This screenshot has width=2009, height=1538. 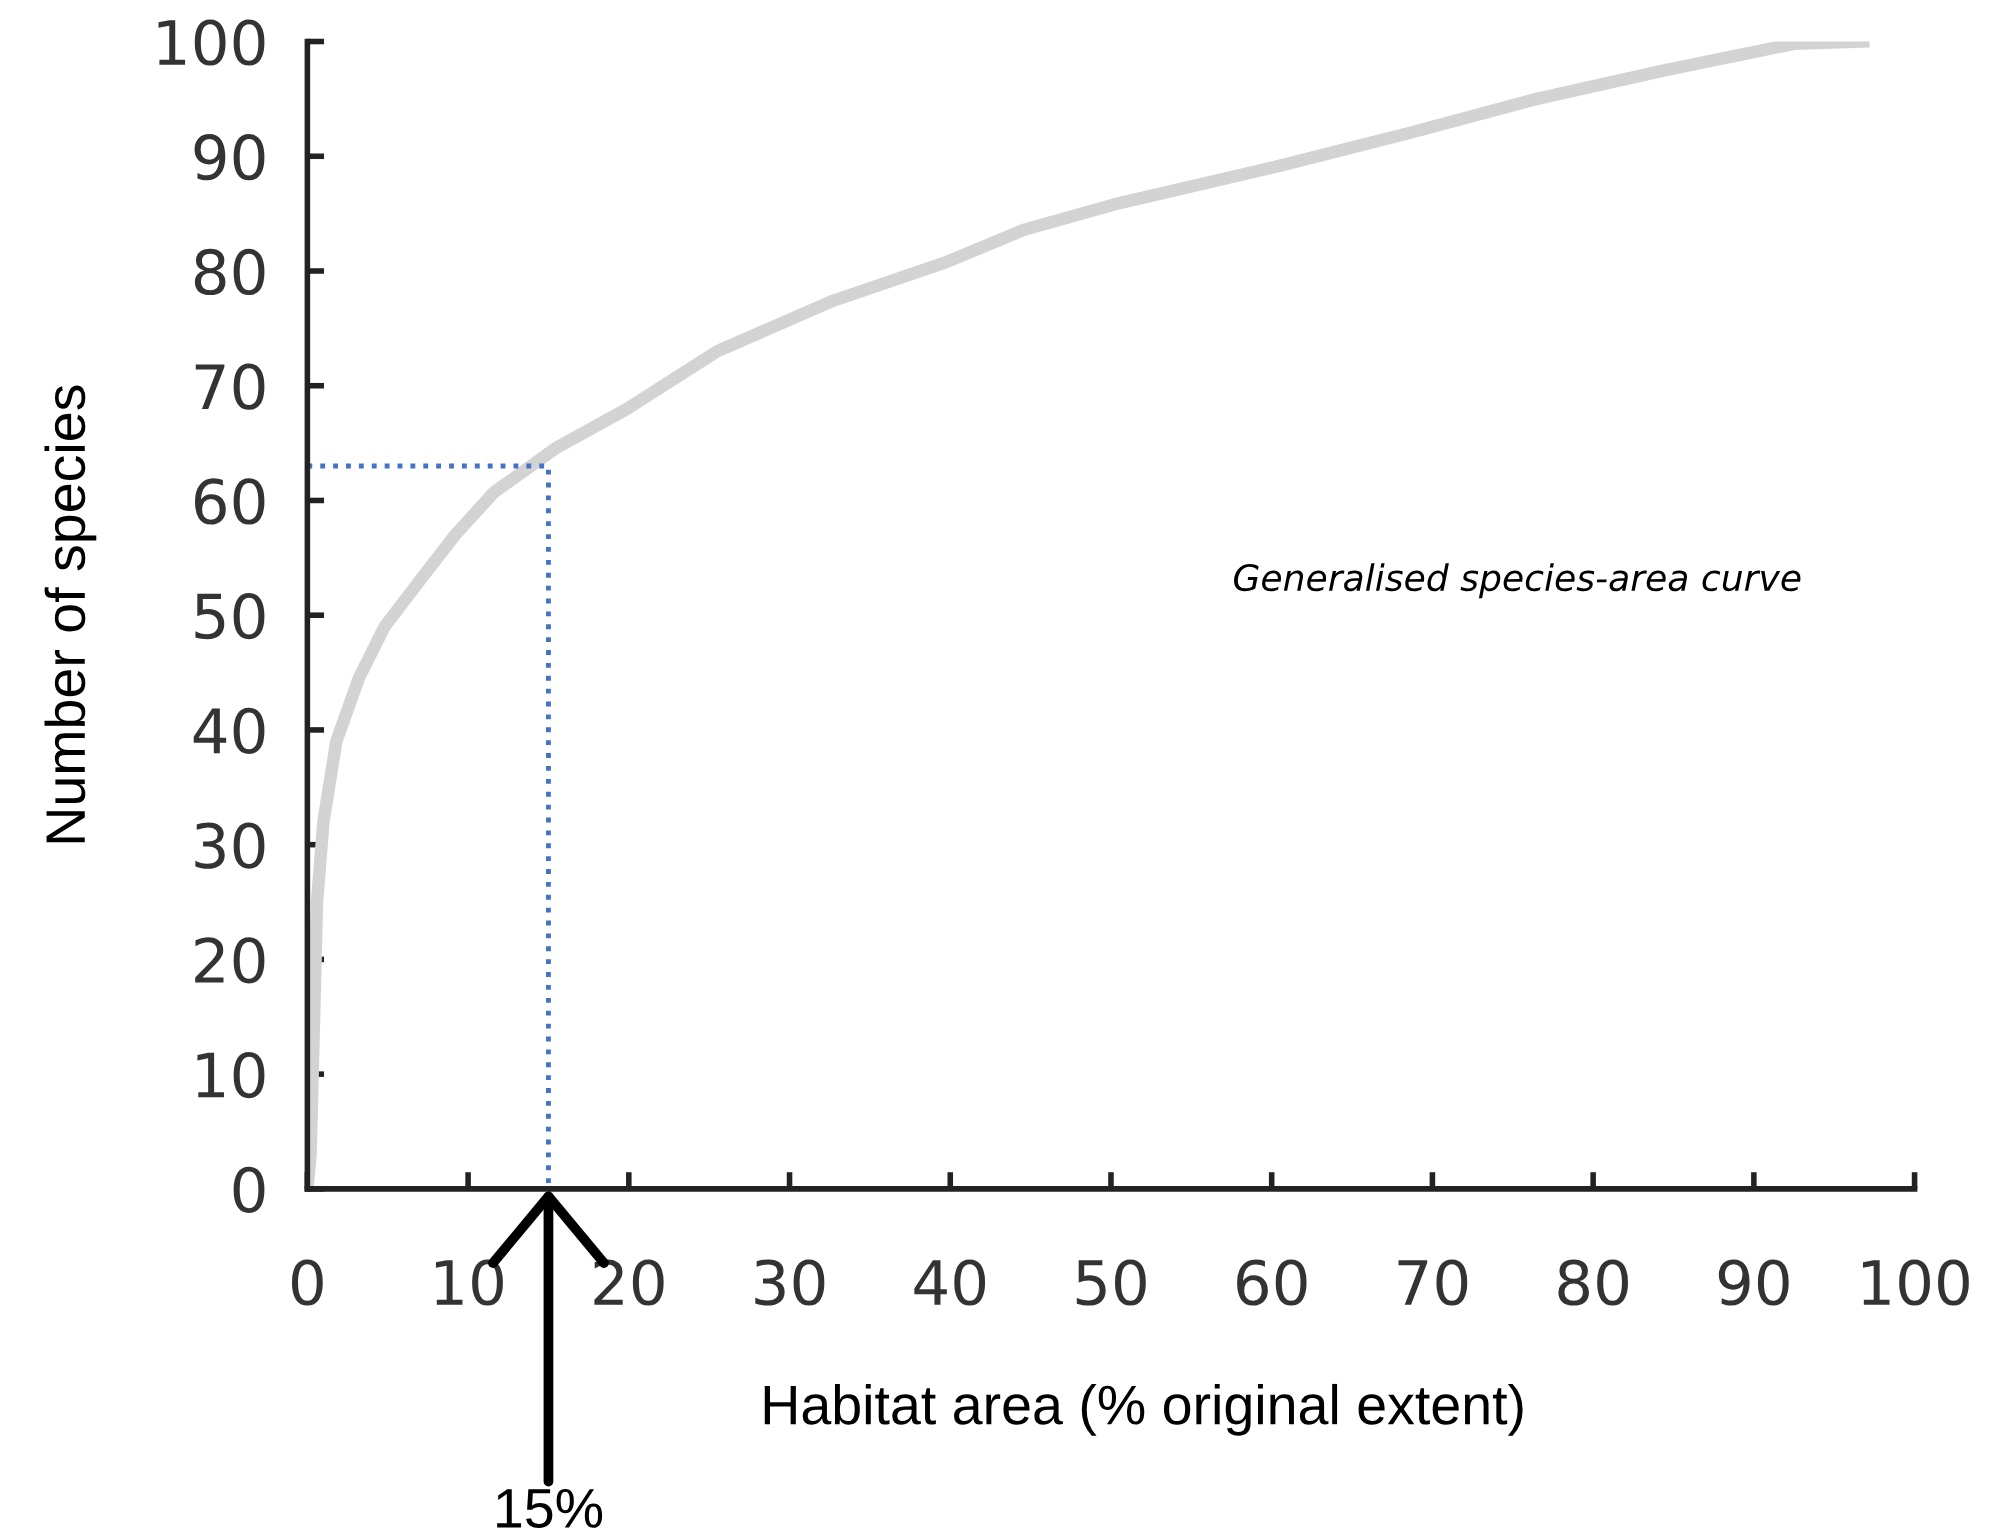 I want to click on y-tick-label: 20, so click(x=230, y=960).